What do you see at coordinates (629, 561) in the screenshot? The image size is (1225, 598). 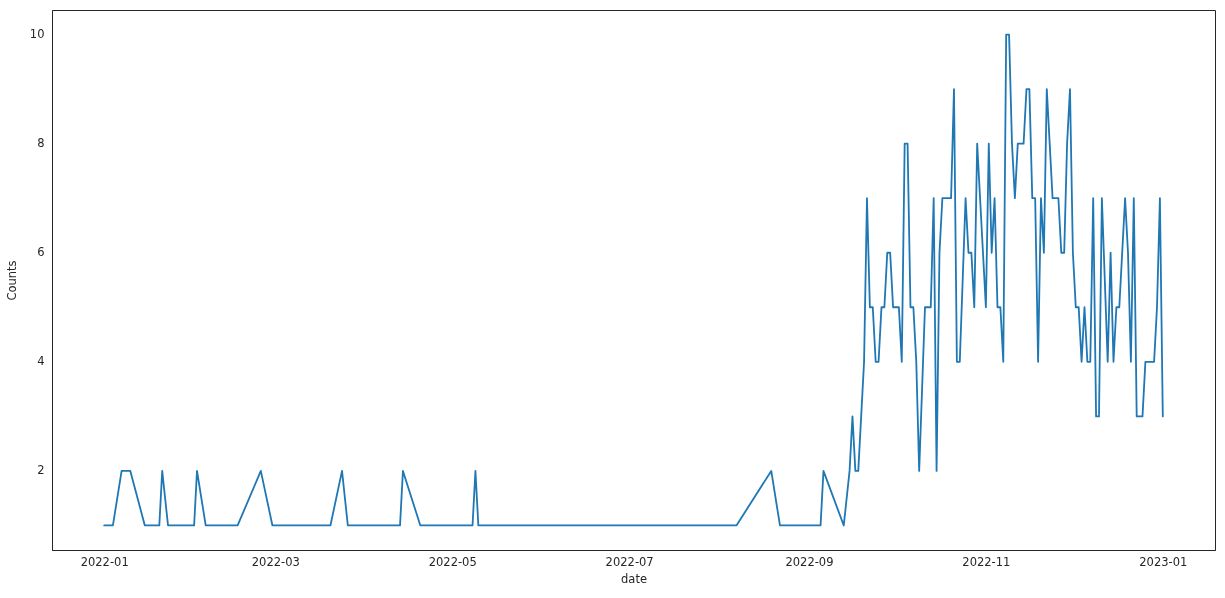 I see `x-tick-label: 2022-07` at bounding box center [629, 561].